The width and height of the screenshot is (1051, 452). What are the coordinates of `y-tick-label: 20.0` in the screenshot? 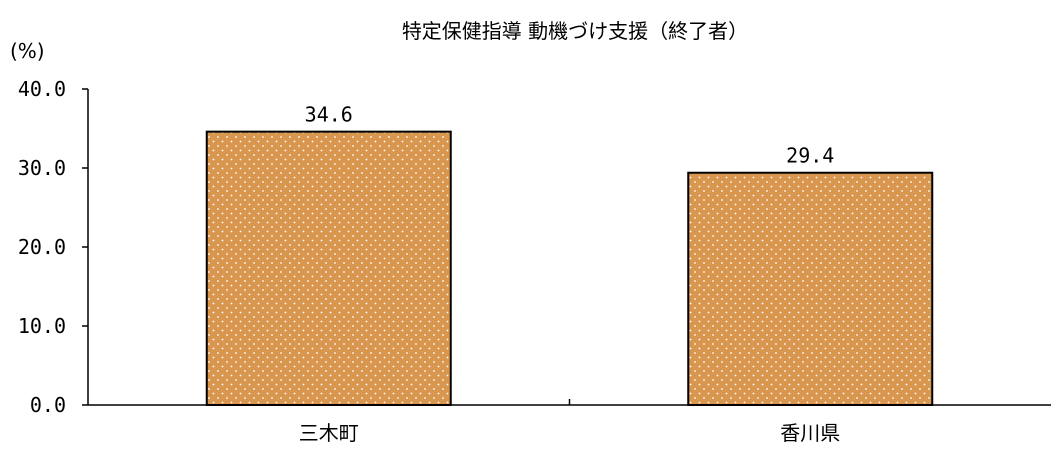 It's located at (42, 247).